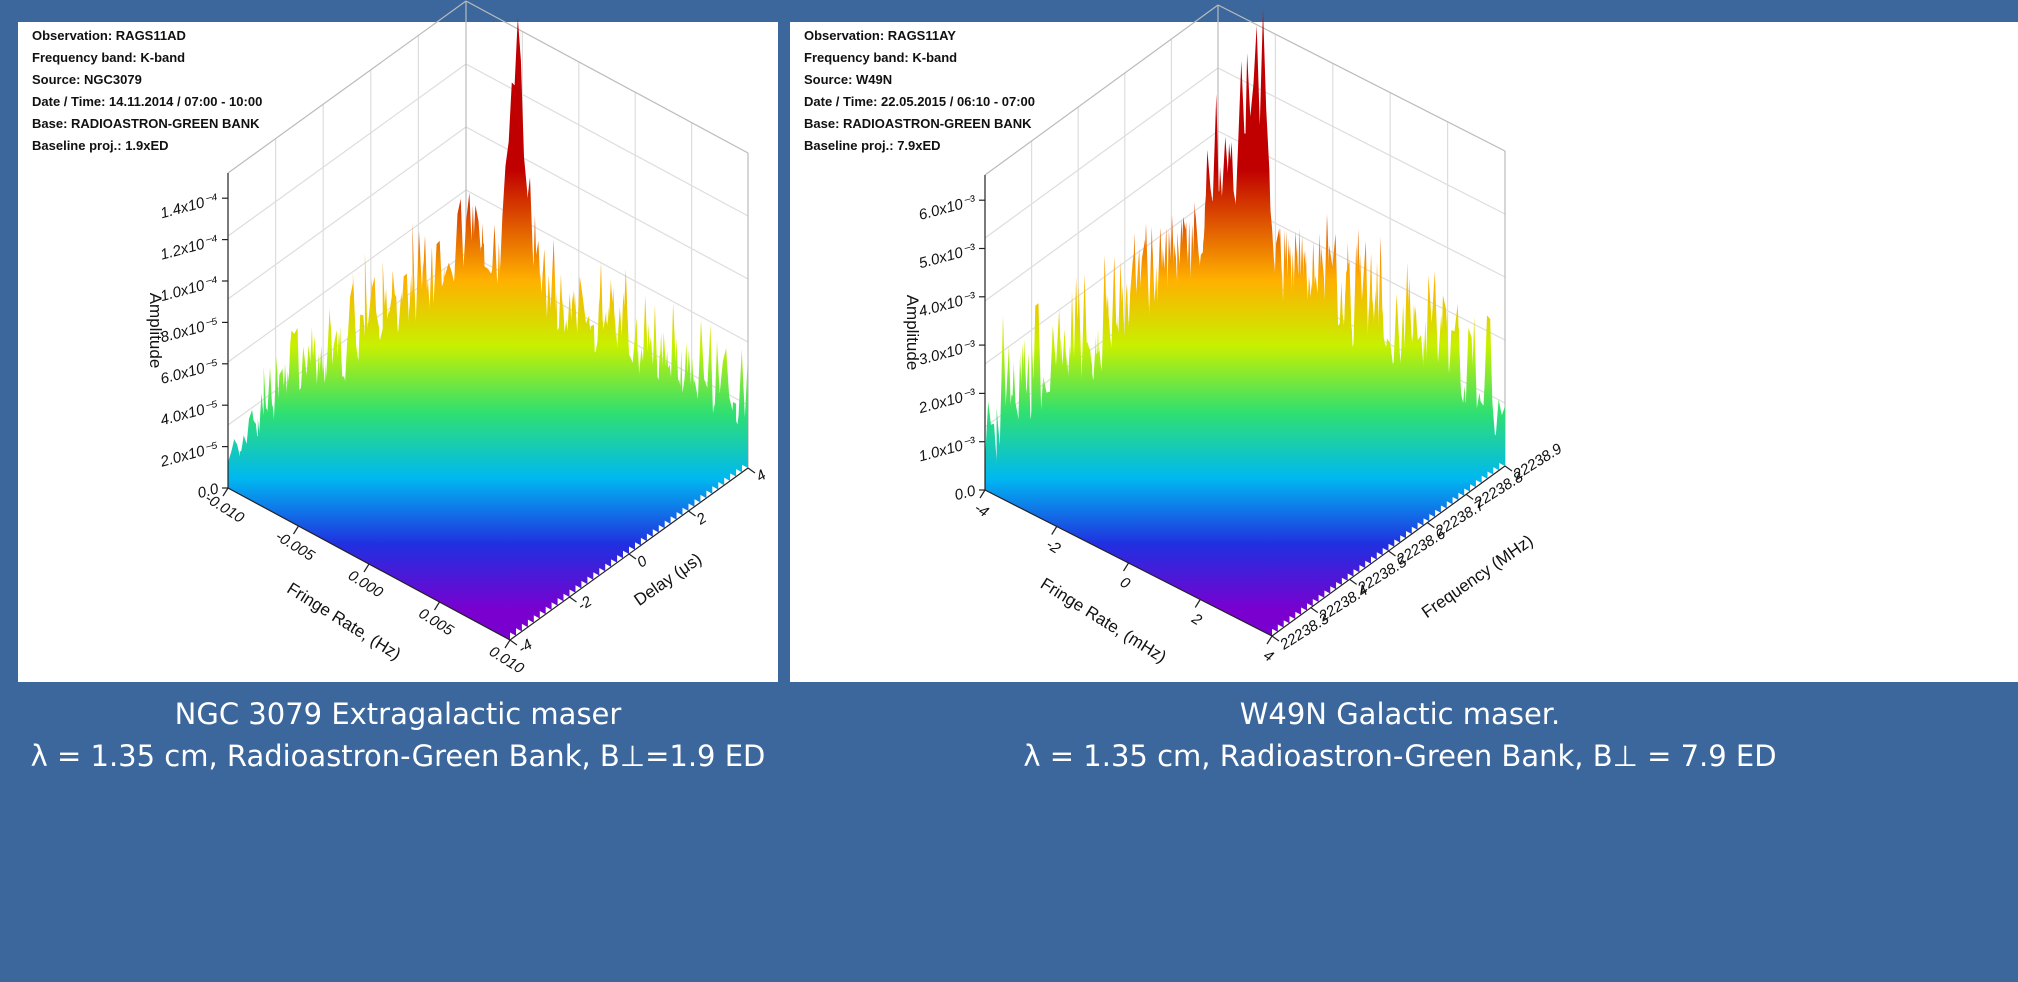  I want to click on caption: W49N Galactic maser., so click(1400, 714).